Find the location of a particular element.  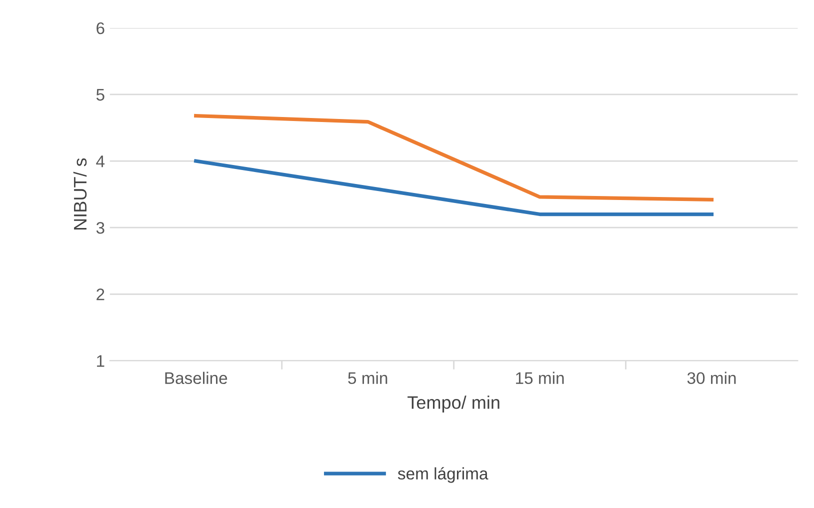

x-tick-label: 5 min is located at coordinates (368, 378).